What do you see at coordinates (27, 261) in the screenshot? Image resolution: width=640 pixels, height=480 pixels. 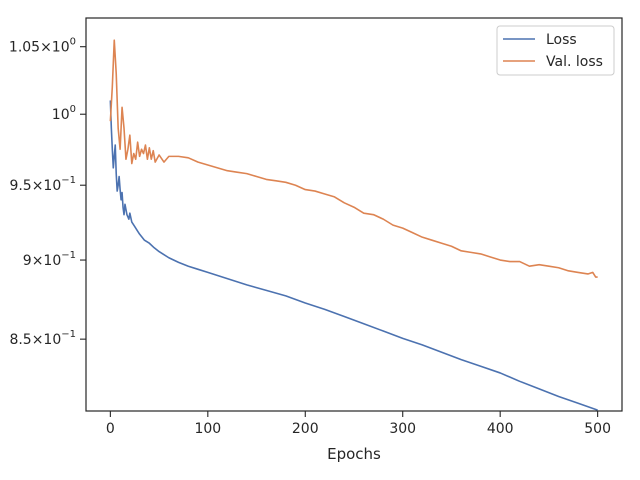 I see `y-tick-mantissa: 9` at bounding box center [27, 261].